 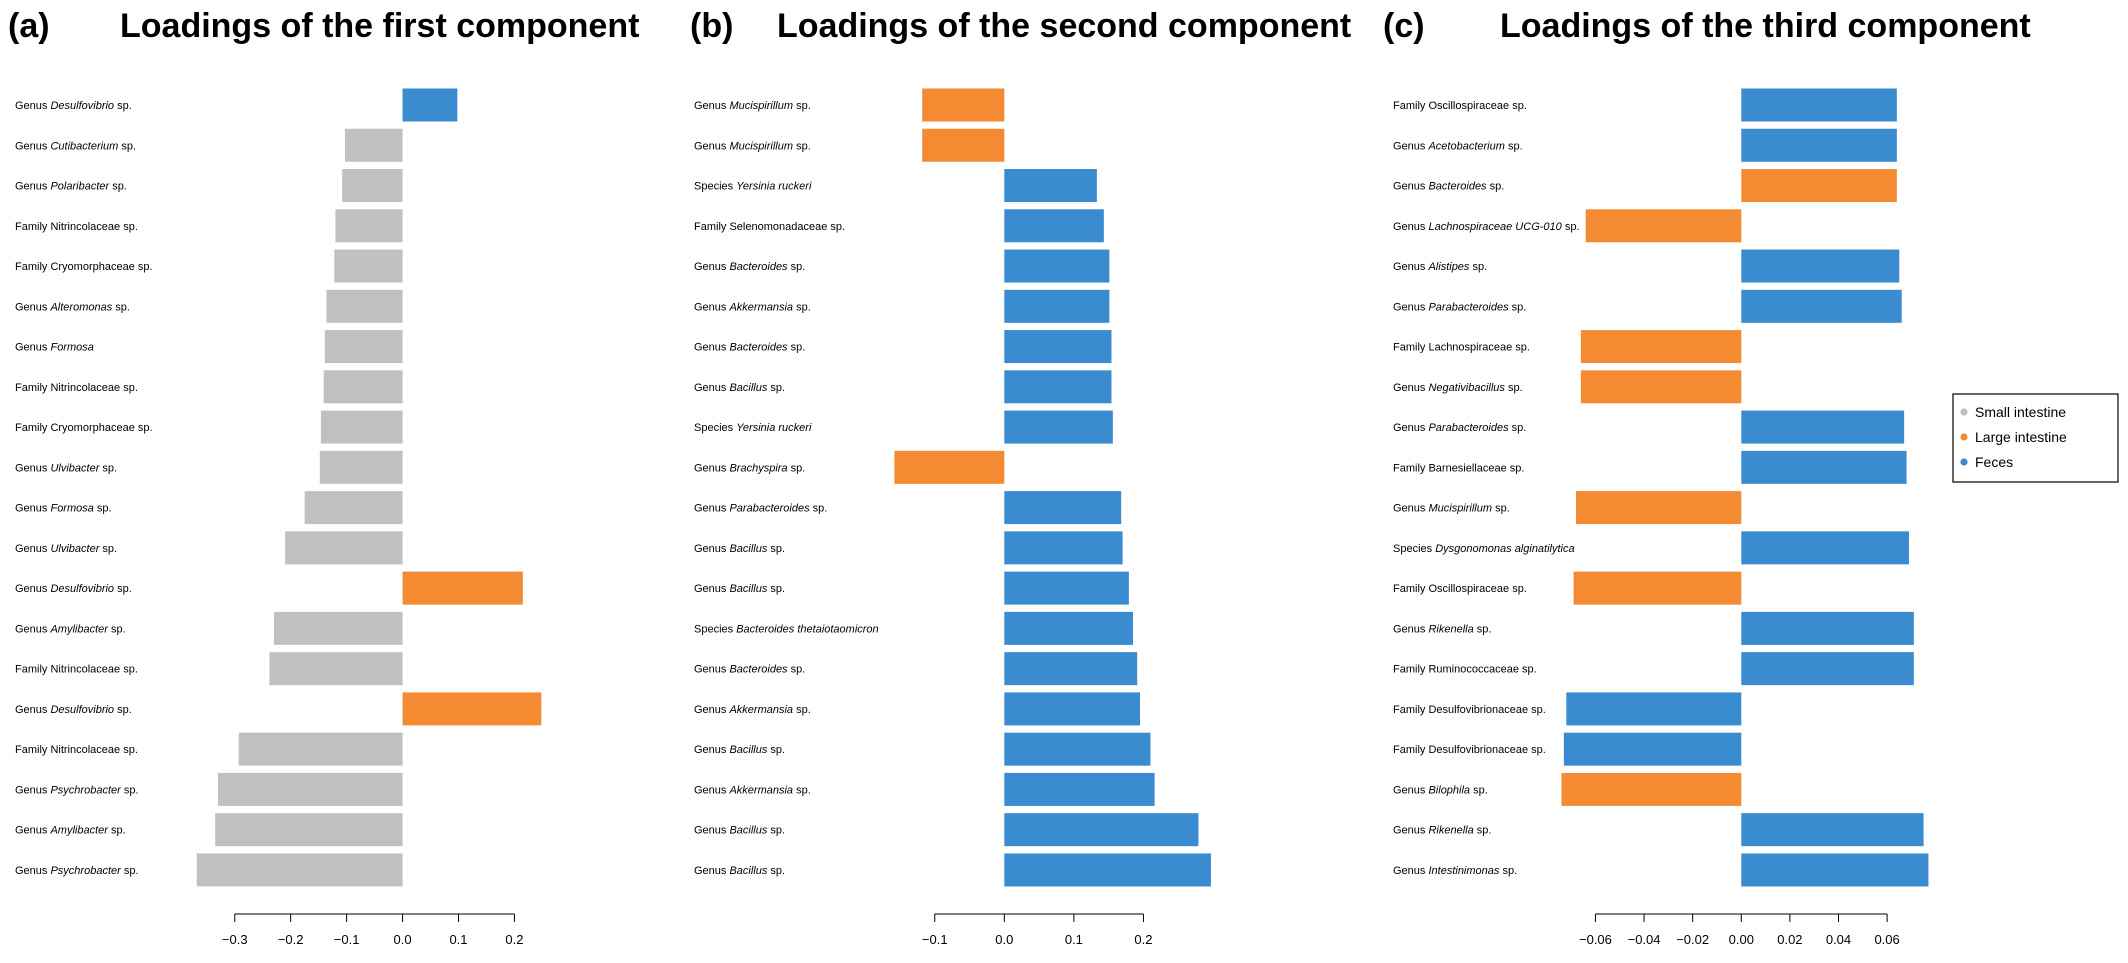 I want to click on x-tick-label: 0.0, so click(x=403, y=939).